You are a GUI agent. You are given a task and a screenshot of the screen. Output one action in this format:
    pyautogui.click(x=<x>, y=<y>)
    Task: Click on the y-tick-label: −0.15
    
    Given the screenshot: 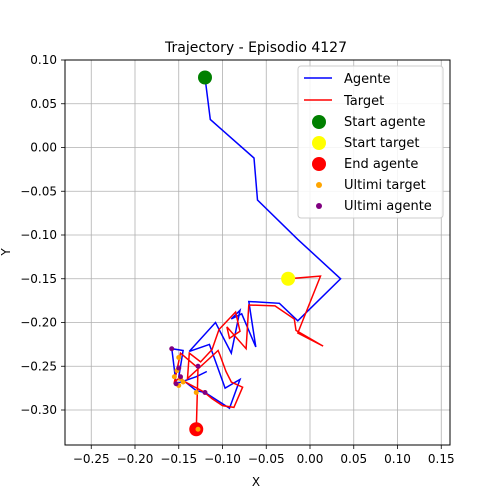 What is the action you would take?
    pyautogui.click(x=38, y=279)
    